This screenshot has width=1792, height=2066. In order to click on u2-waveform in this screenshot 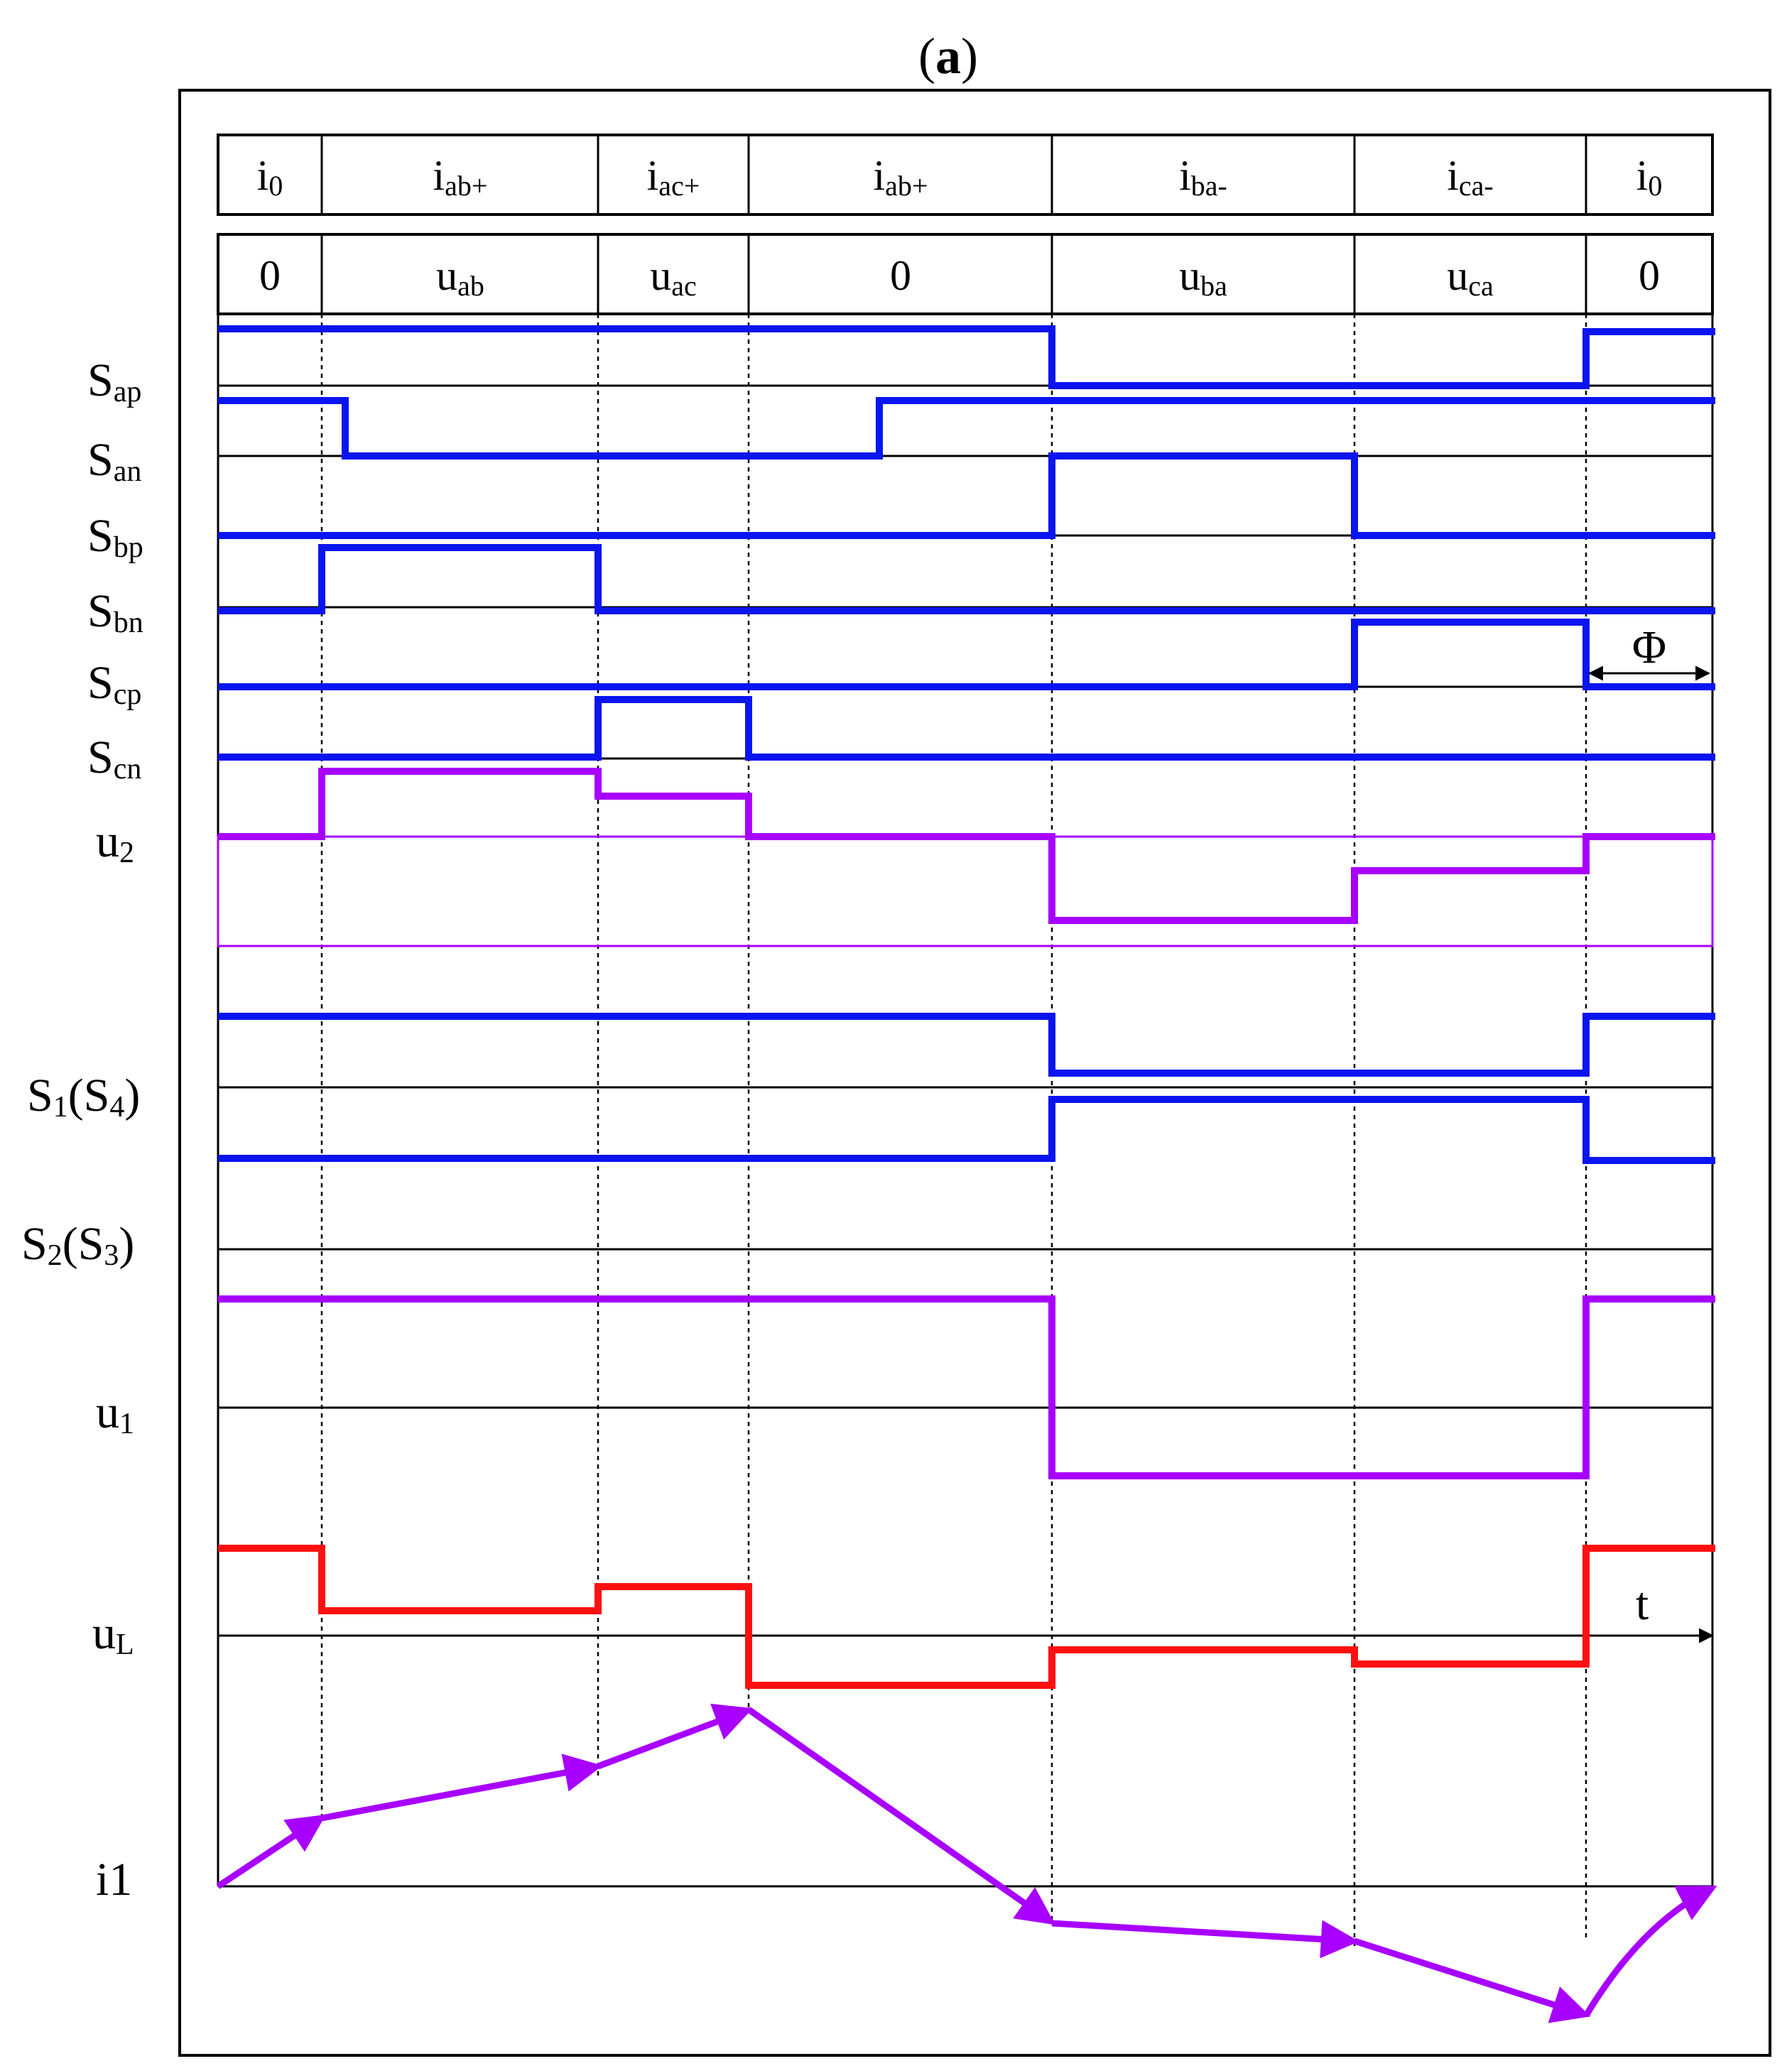, I will do `click(967, 846)`.